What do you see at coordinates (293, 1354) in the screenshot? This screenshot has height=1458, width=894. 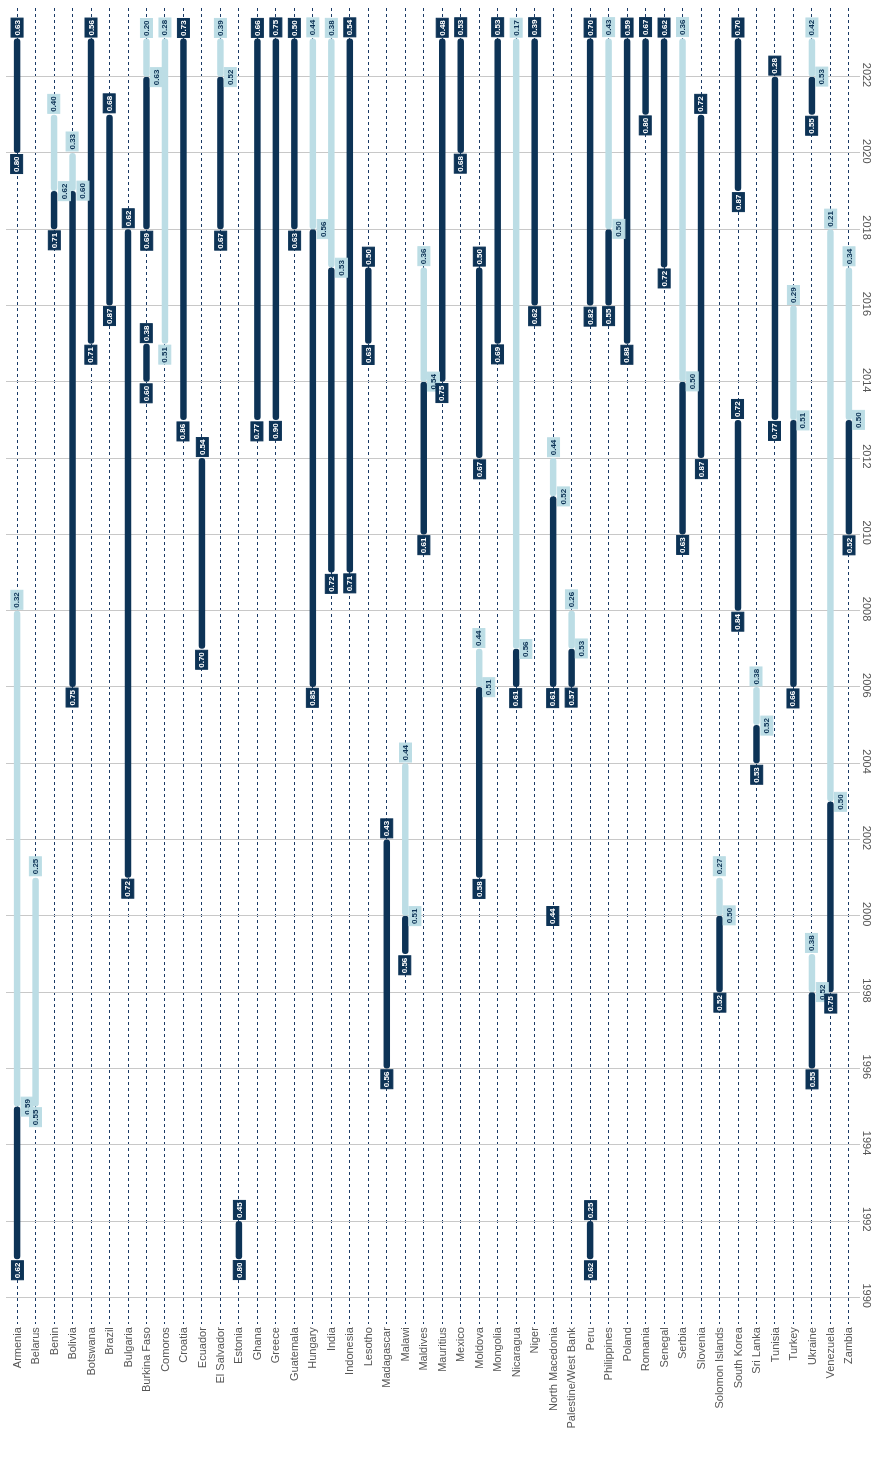 I see `x-tick-label: Guatemala` at bounding box center [293, 1354].